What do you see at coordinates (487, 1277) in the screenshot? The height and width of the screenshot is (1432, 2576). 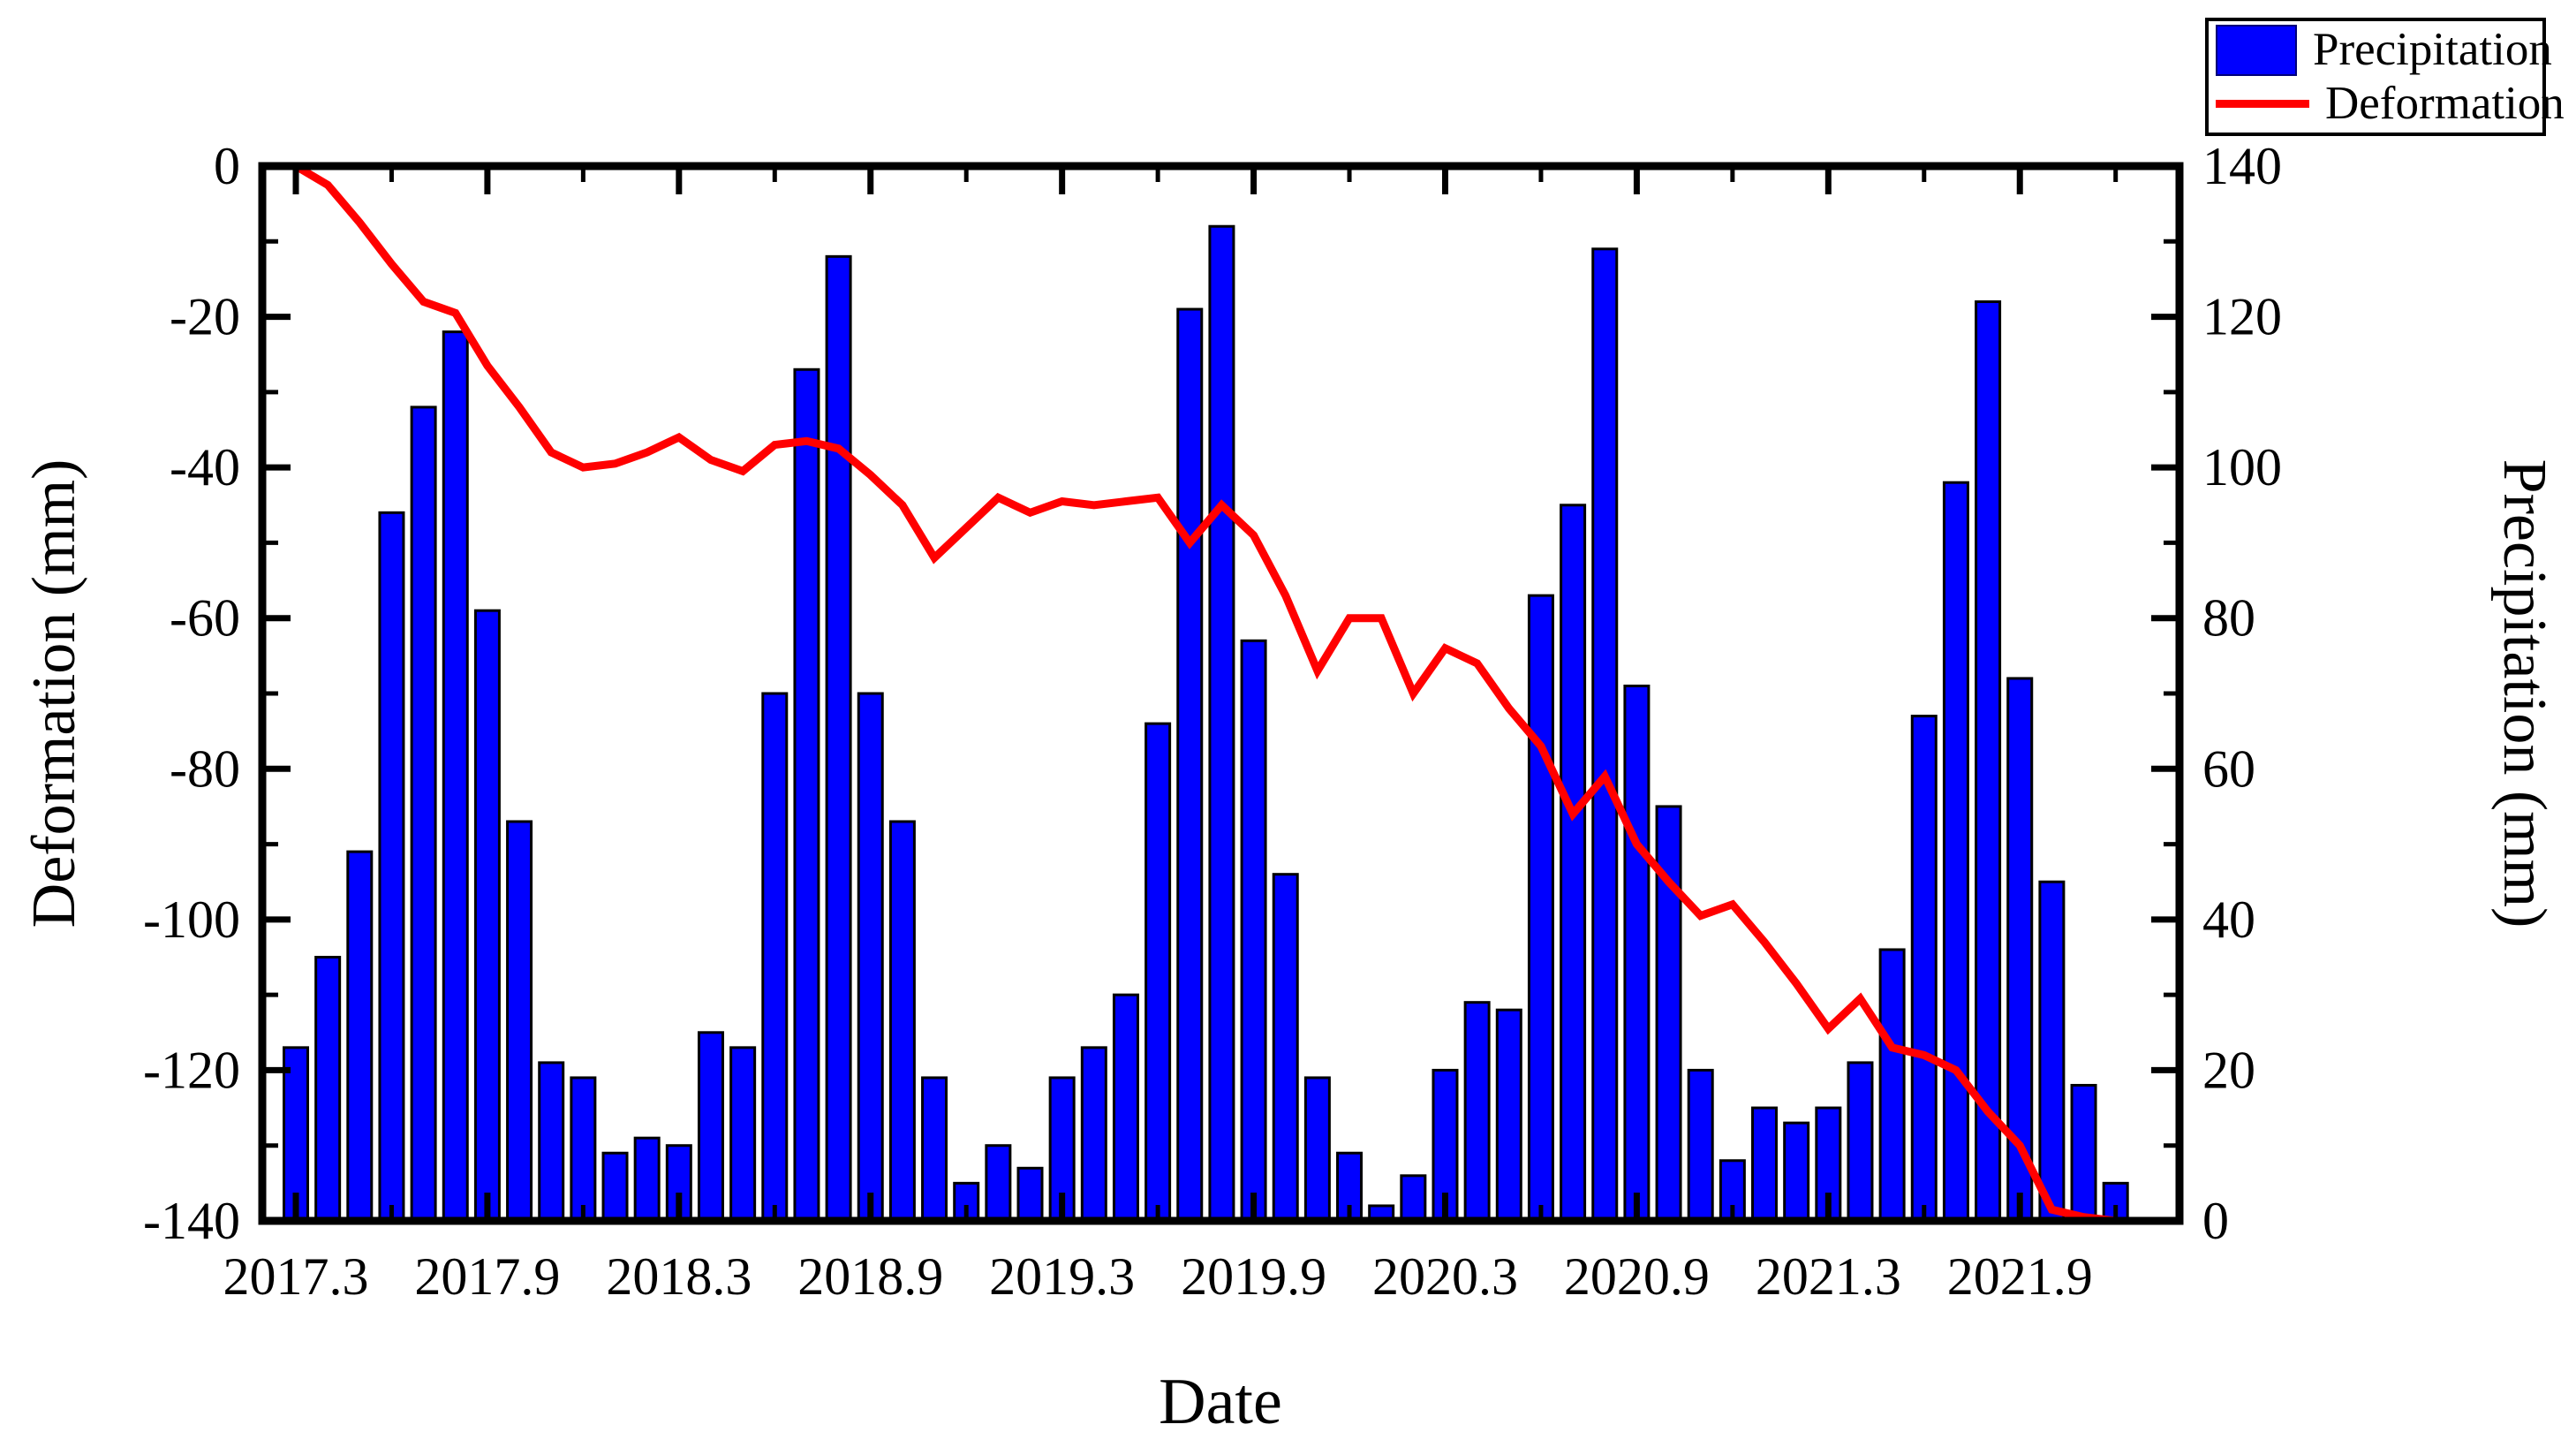 I see `x-tick-label: 2017.9` at bounding box center [487, 1277].